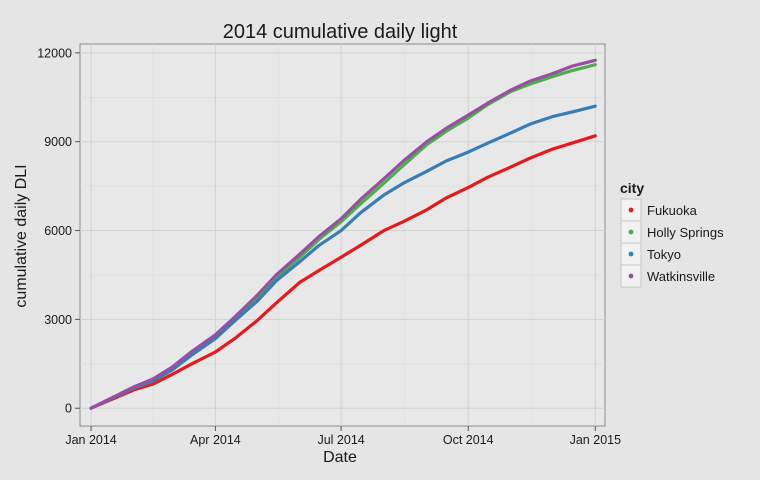  Describe the element at coordinates (631, 232) in the screenshot. I see `legend-swatch-holly-springs` at that location.